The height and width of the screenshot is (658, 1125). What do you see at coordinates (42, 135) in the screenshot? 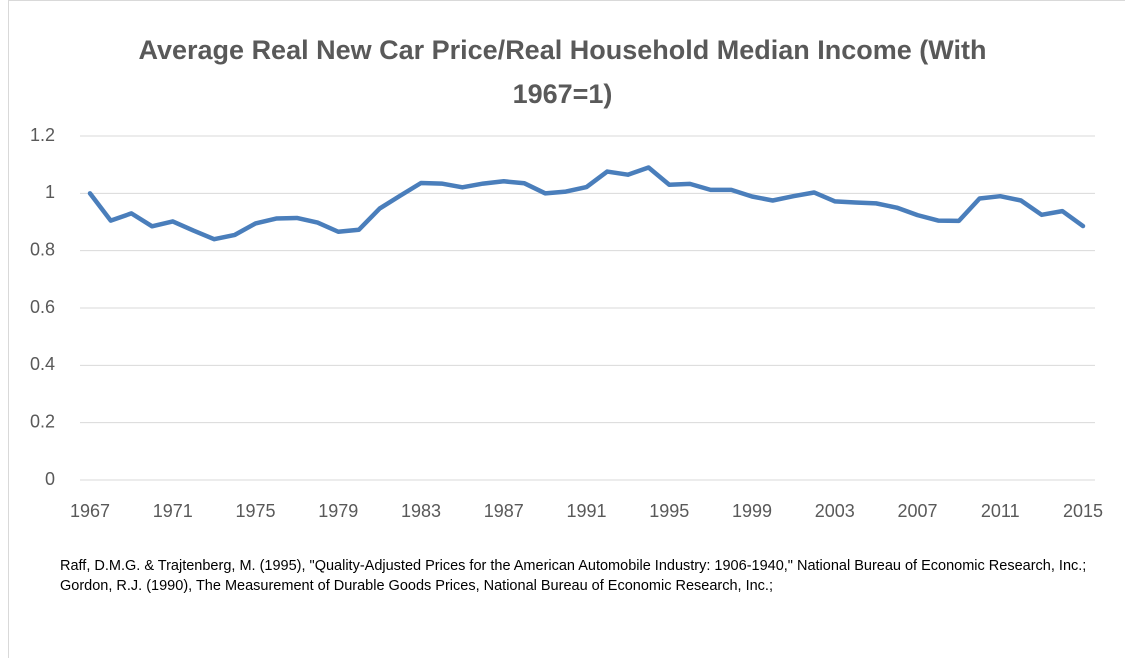
I see `y-tick-label: 1.2` at bounding box center [42, 135].